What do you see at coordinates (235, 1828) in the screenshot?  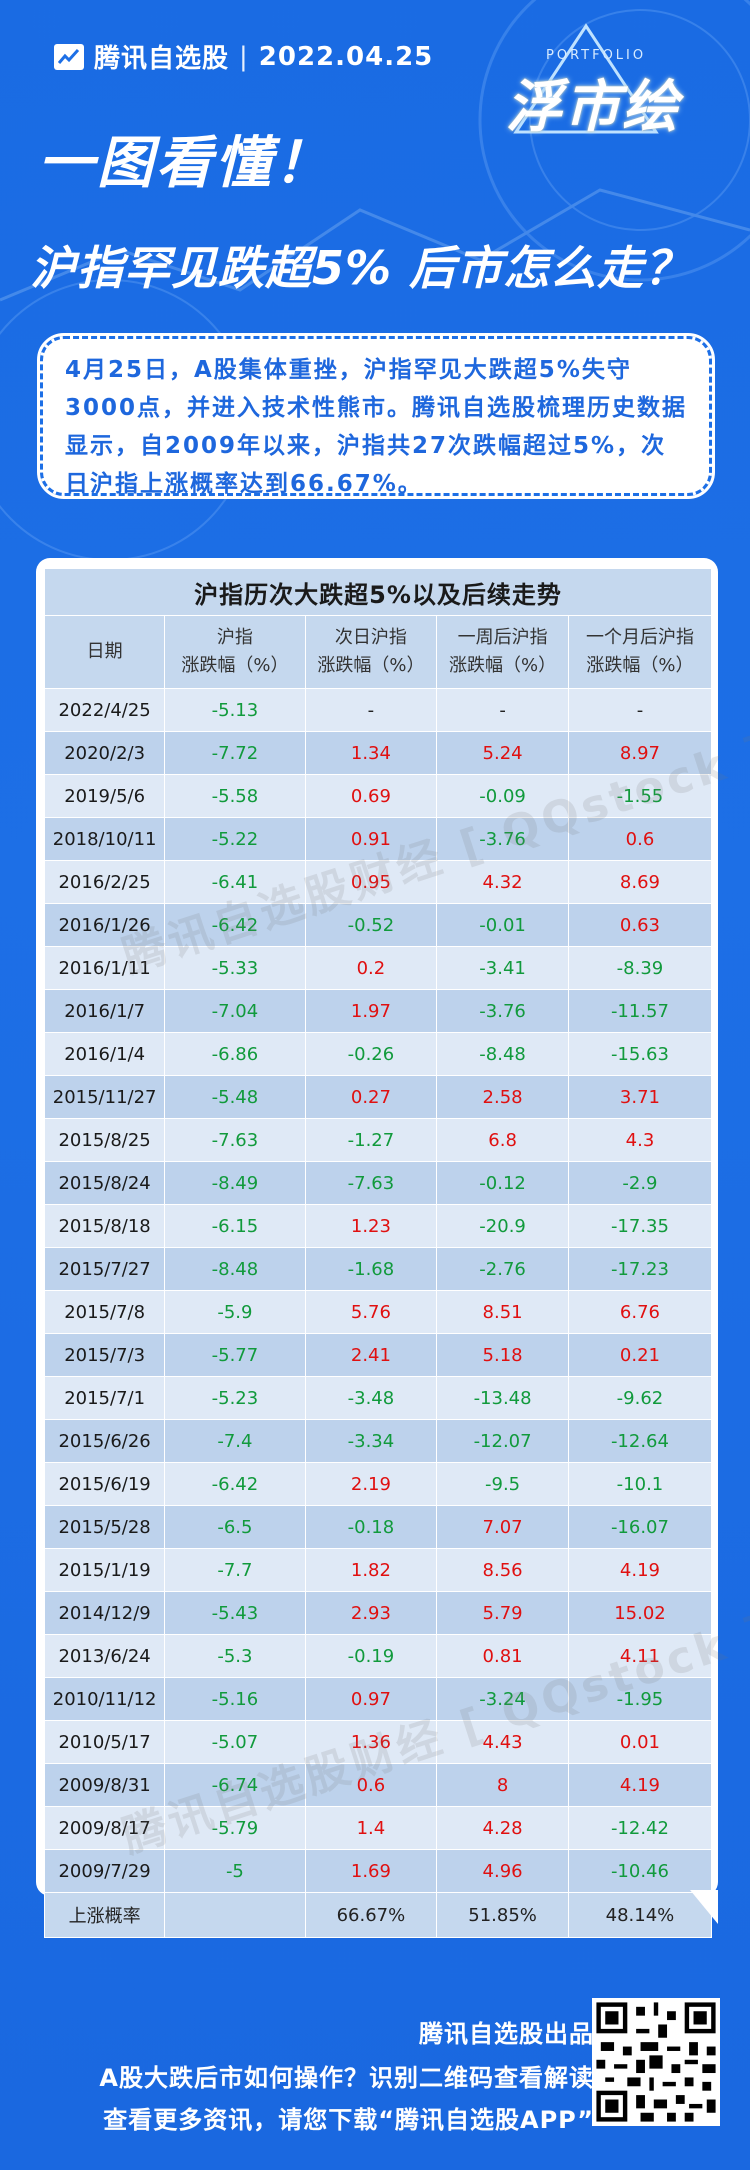 I see `value-cell: -5.79` at bounding box center [235, 1828].